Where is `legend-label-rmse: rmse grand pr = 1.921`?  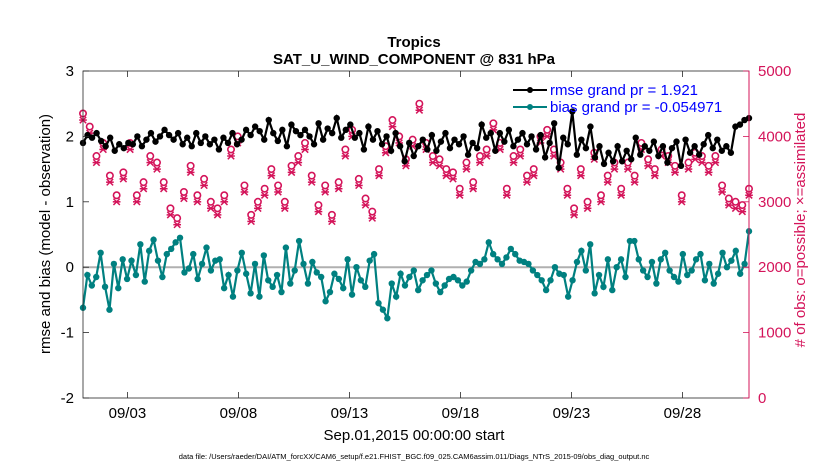
legend-label-rmse: rmse grand pr = 1.921 is located at coordinates (624, 90).